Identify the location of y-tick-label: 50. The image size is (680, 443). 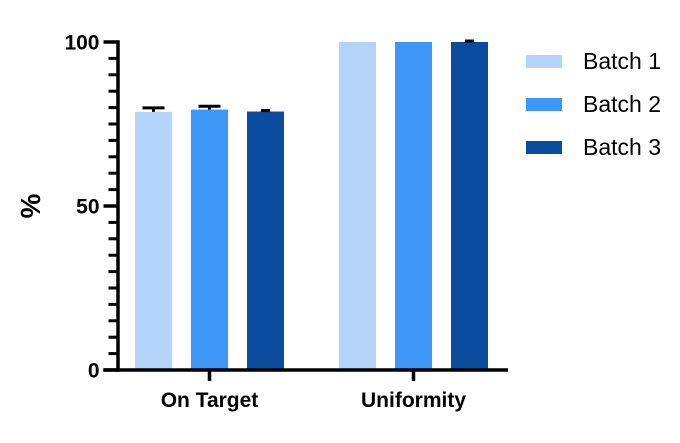
(87, 207).